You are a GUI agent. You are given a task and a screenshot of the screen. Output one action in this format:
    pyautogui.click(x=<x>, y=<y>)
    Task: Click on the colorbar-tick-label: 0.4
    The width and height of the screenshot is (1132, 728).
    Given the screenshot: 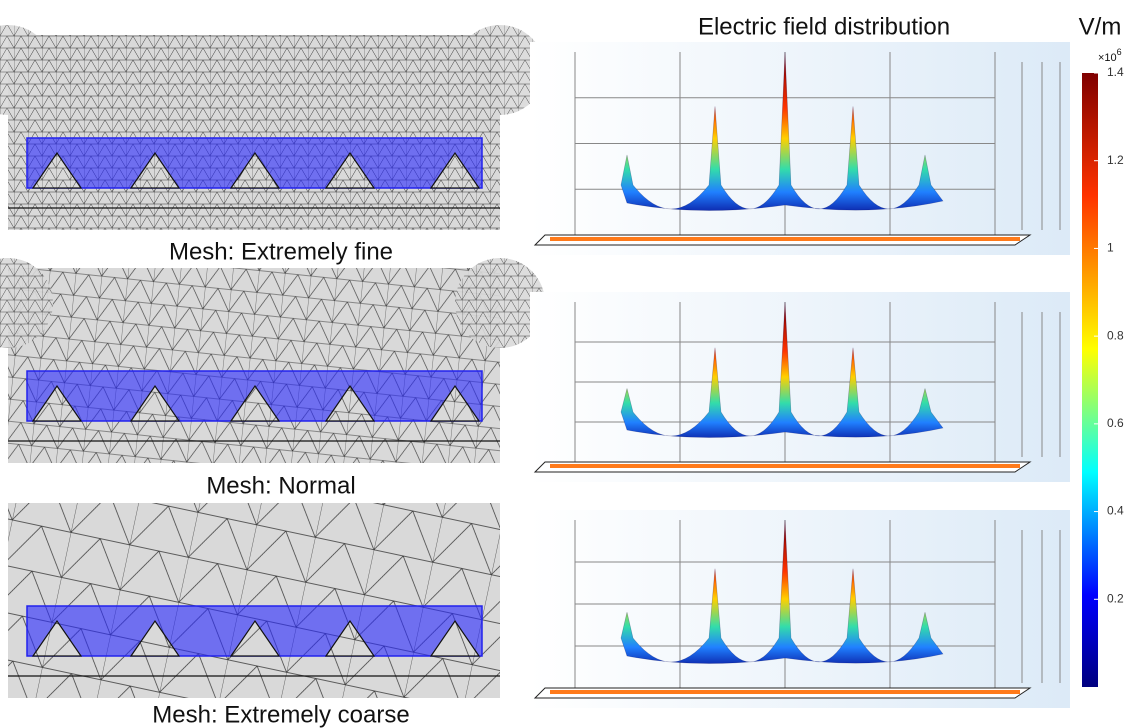 What is the action you would take?
    pyautogui.click(x=1115, y=511)
    